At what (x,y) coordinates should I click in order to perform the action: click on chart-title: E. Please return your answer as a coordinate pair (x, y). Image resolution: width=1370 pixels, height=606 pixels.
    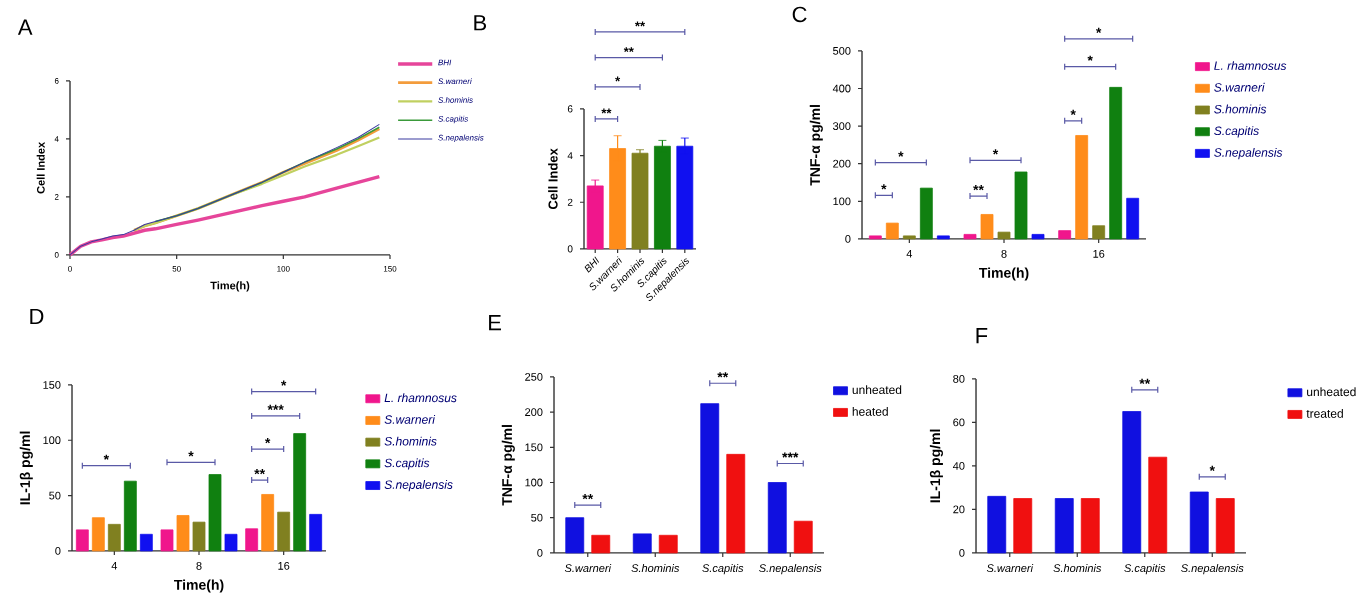
    Looking at the image, I should click on (495, 322).